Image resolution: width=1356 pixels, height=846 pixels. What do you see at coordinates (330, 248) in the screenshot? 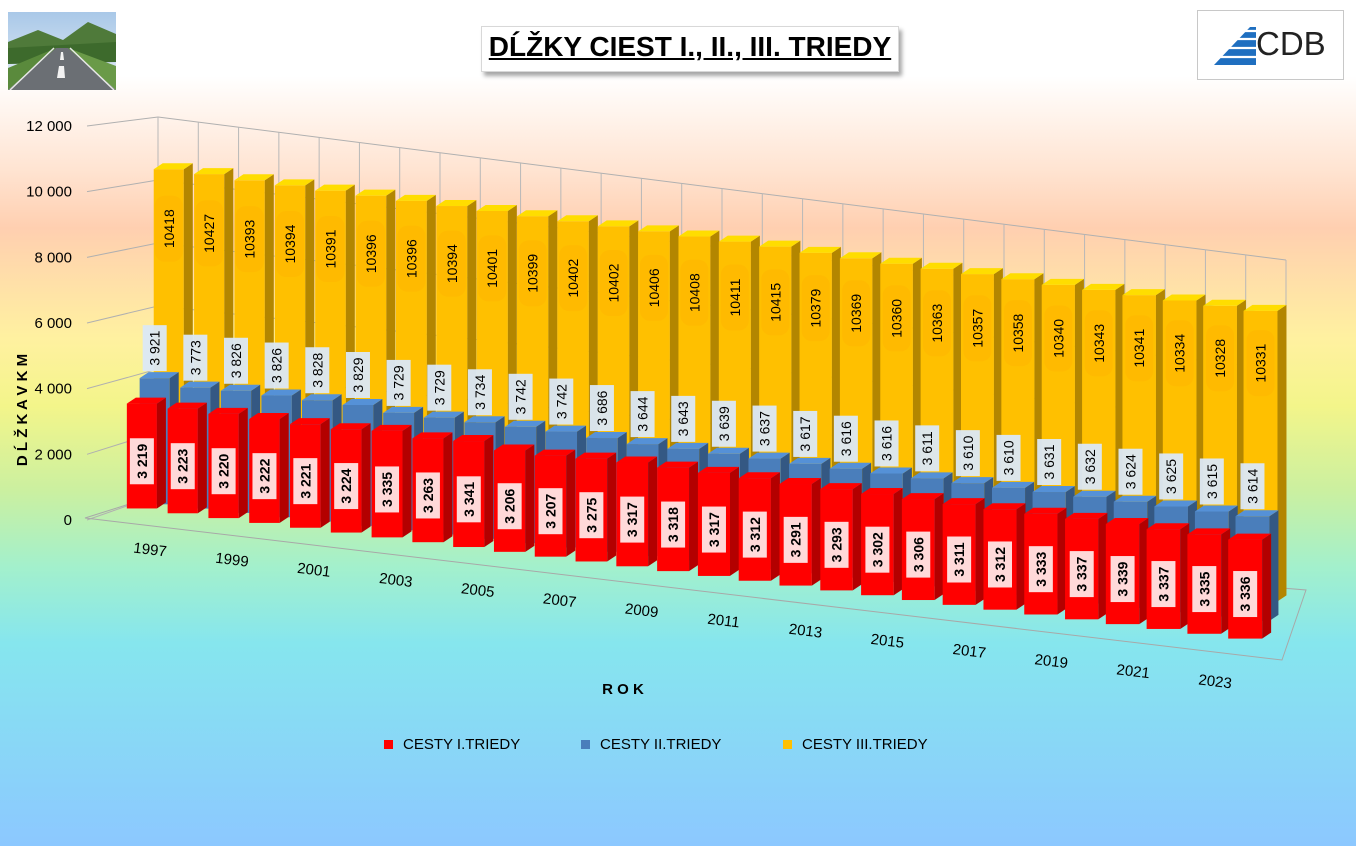
I see `data-label: 10391` at bounding box center [330, 248].